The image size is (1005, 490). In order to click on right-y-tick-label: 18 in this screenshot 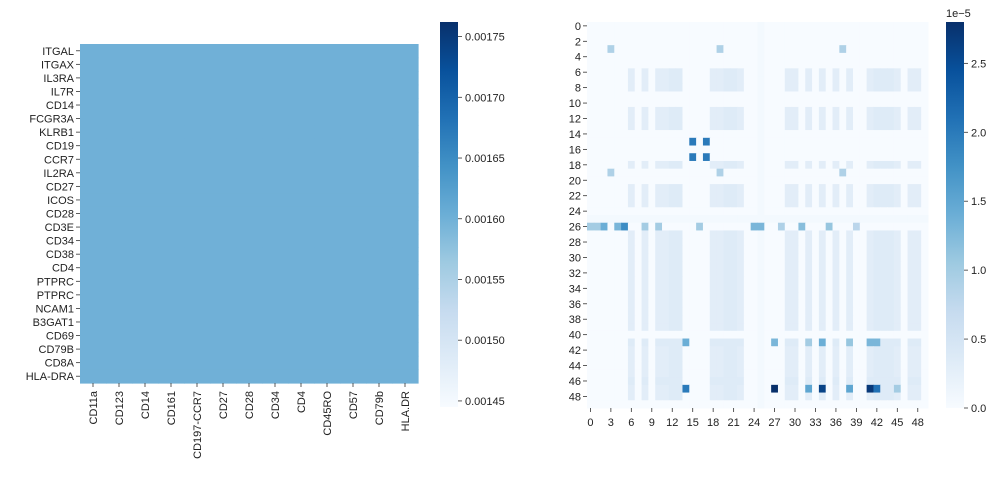, I will do `click(575, 166)`.